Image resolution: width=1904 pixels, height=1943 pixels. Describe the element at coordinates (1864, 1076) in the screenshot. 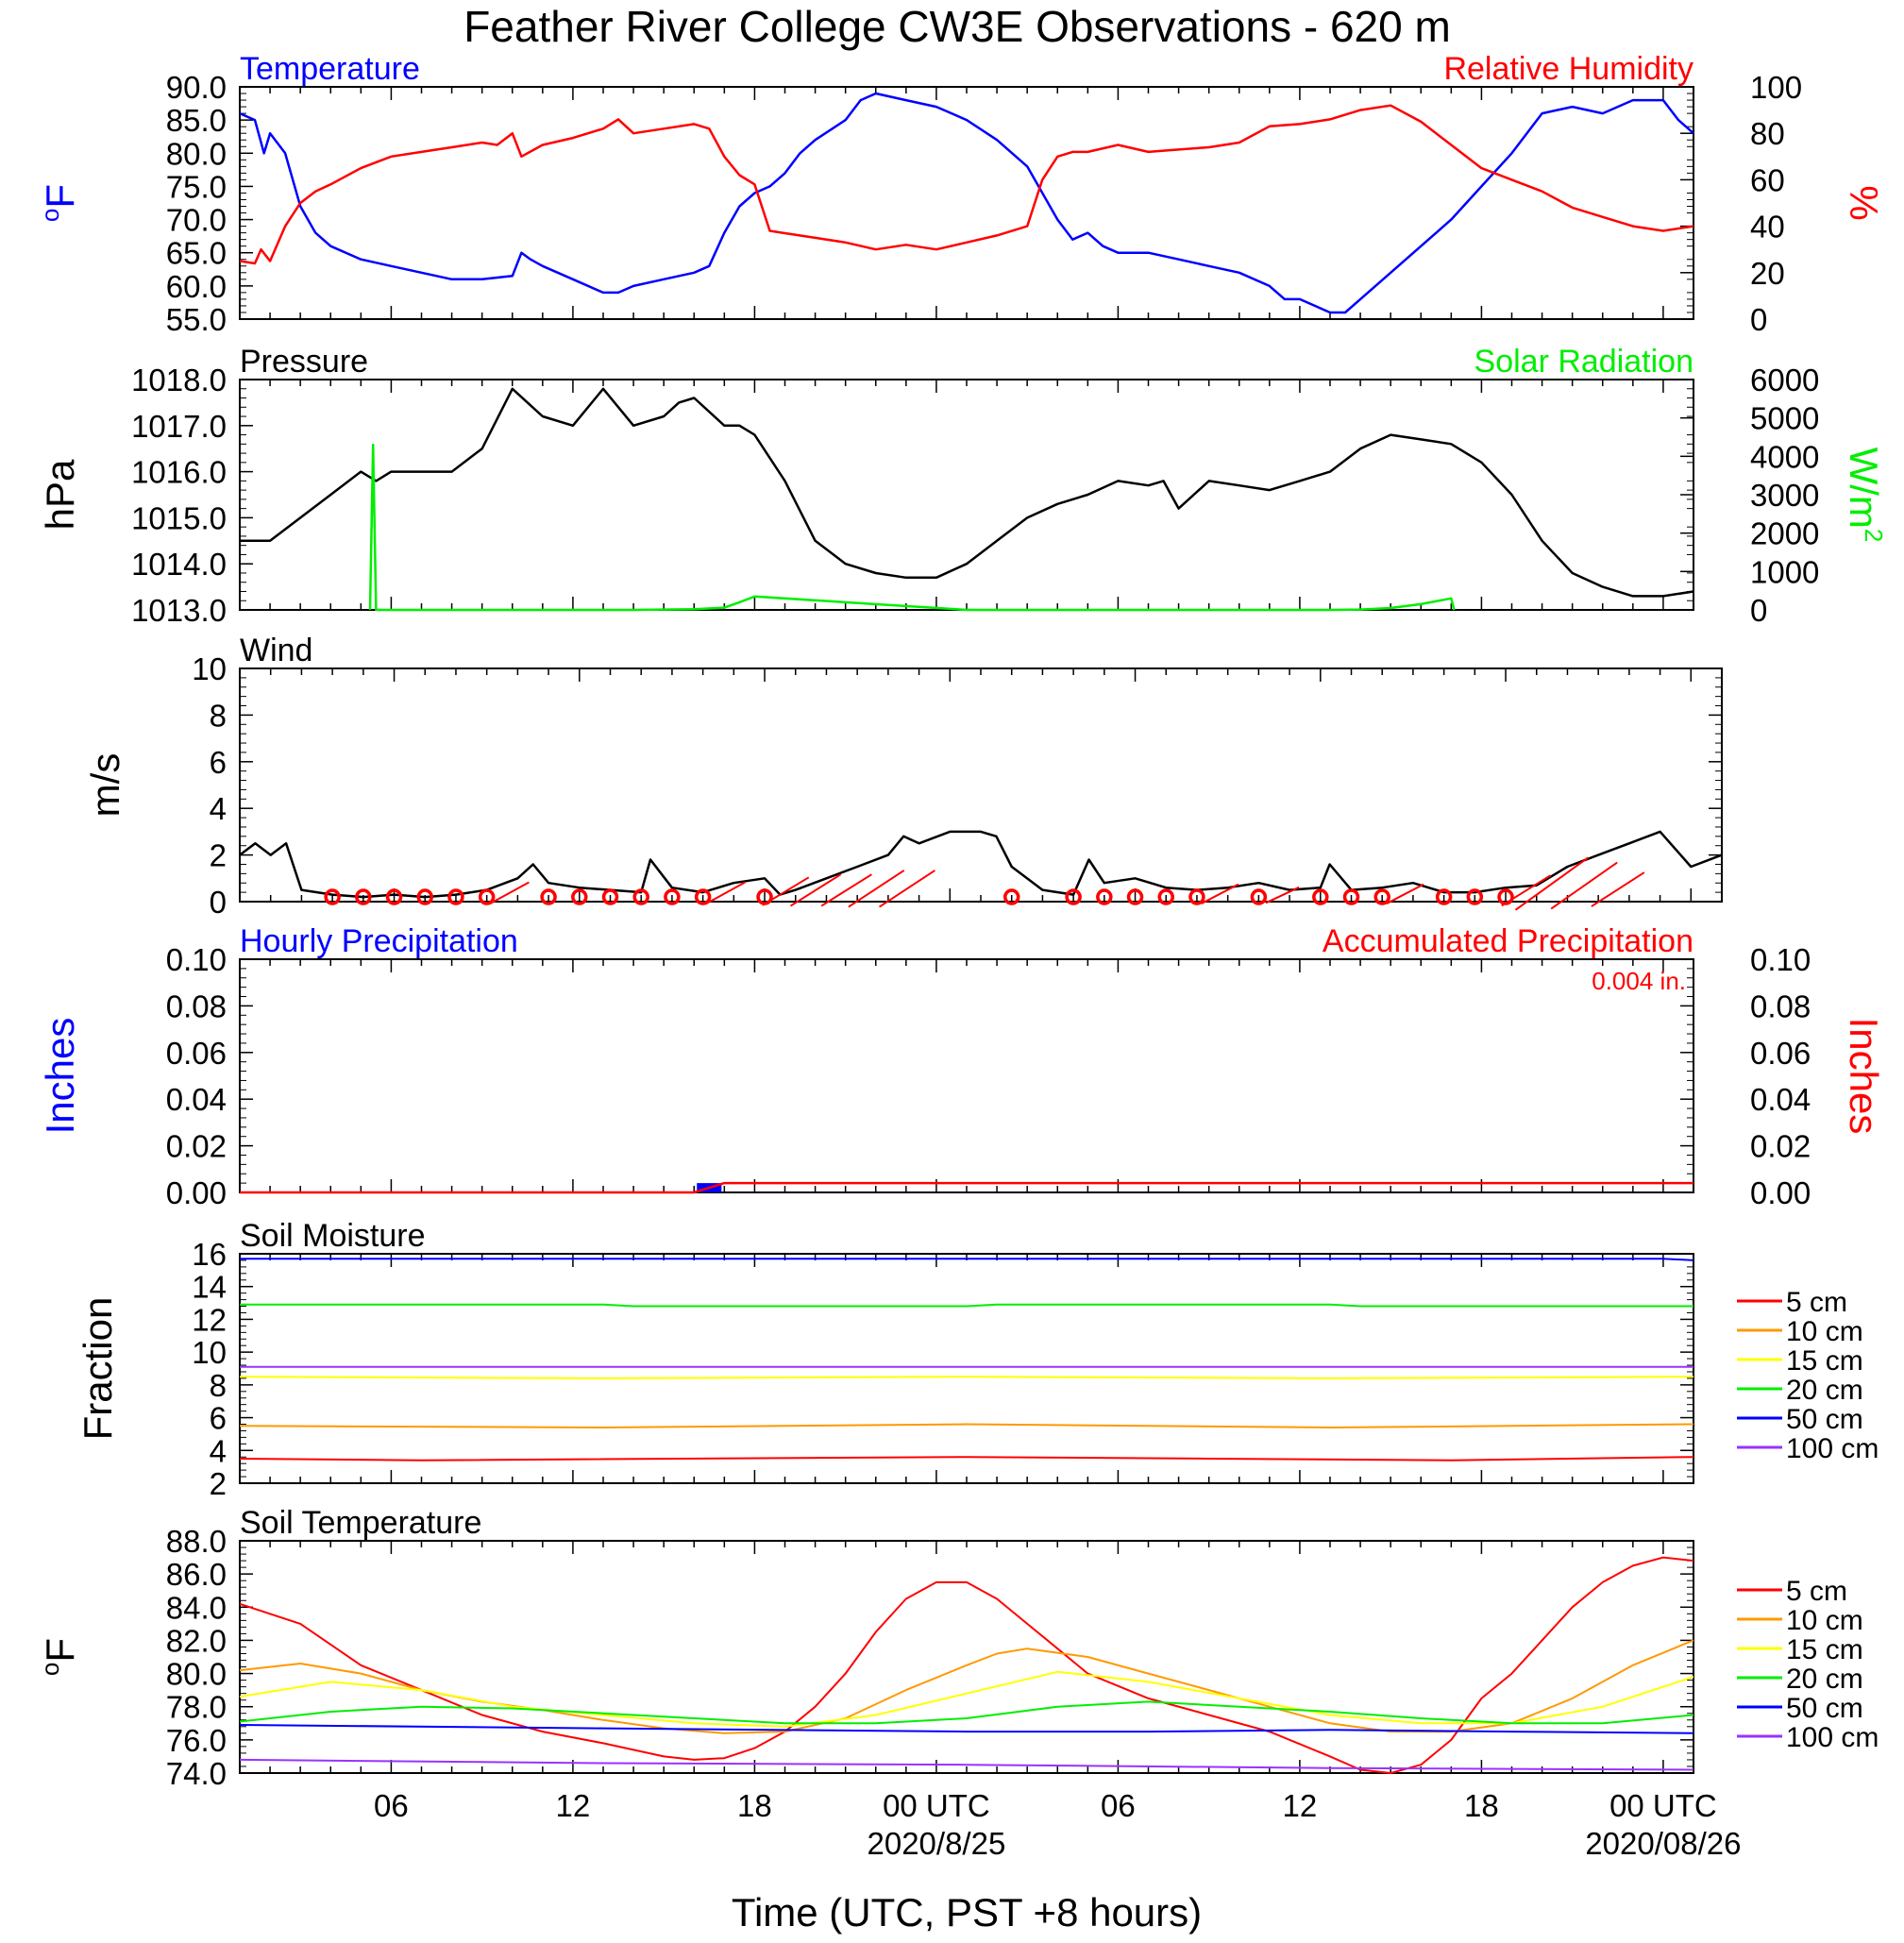

I see `y-axis-label-right: Inches` at that location.